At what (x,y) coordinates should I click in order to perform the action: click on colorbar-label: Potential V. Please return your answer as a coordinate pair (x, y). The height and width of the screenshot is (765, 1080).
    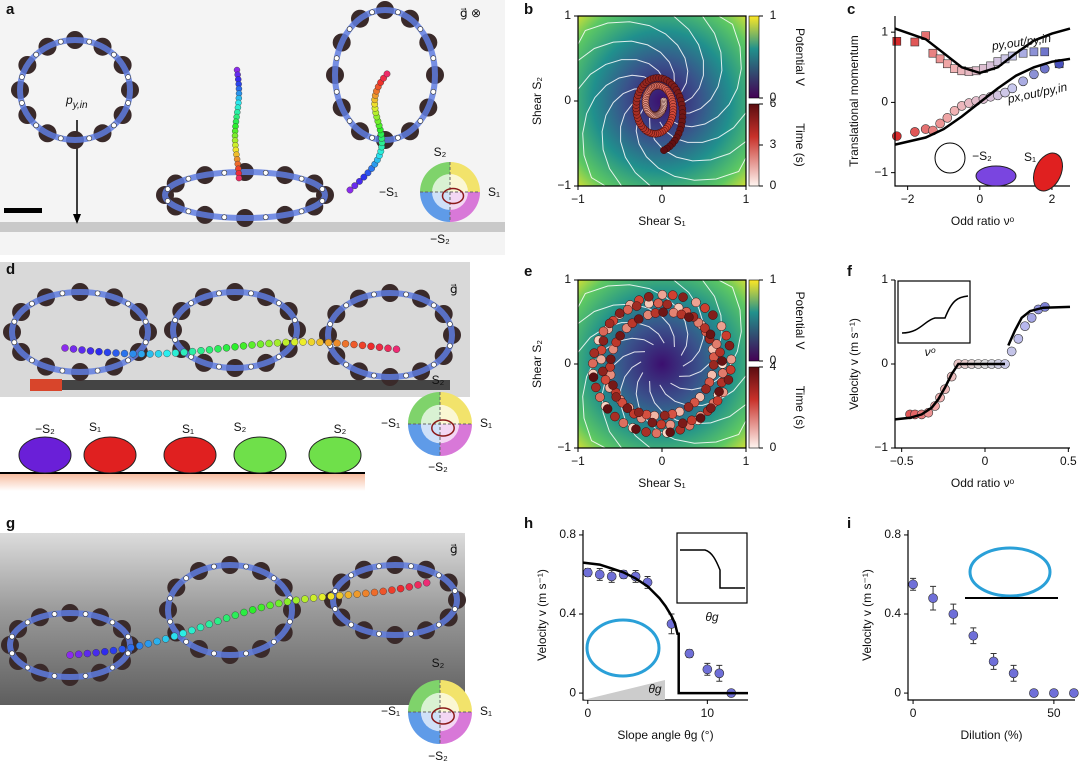
    Looking at the image, I should click on (800, 320).